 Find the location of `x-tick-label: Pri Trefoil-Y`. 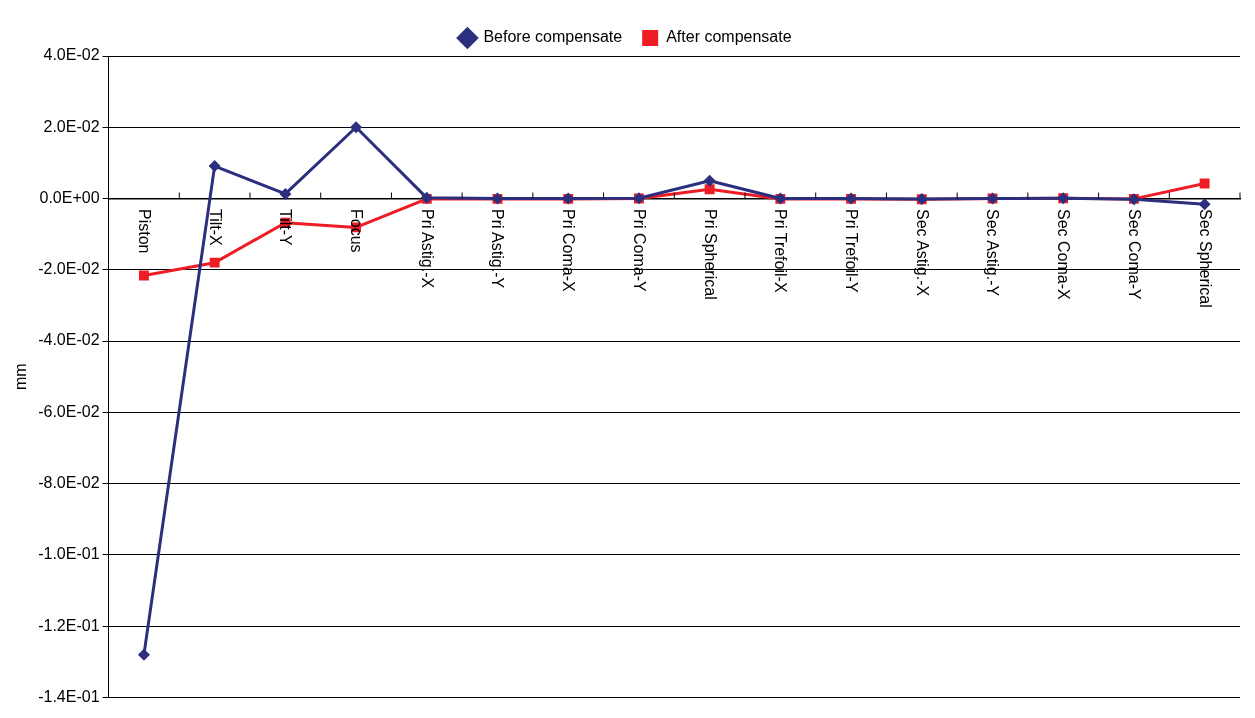

x-tick-label: Pri Trefoil-Y is located at coordinates (851, 250).